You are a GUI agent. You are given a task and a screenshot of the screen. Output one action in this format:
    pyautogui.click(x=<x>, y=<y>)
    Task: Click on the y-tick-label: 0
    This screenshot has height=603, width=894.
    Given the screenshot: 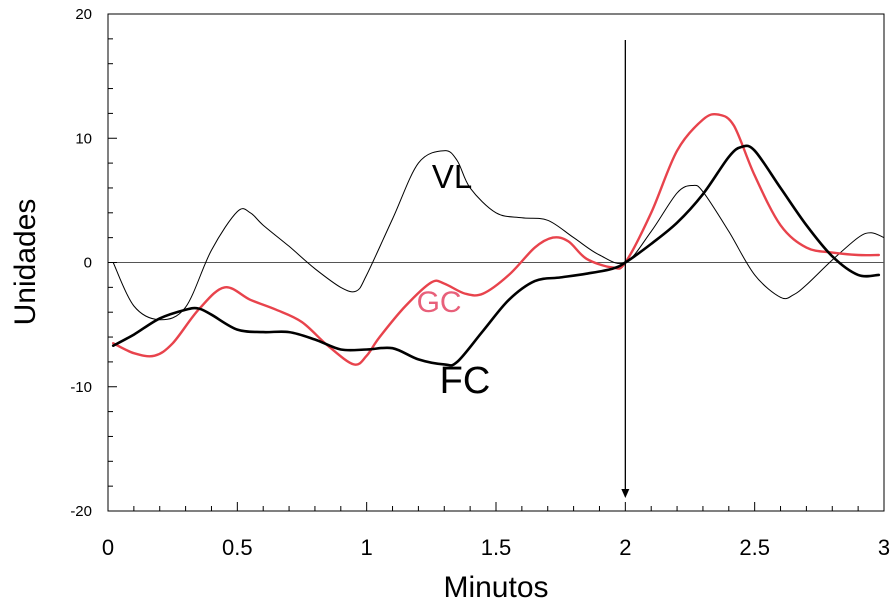 What is the action you would take?
    pyautogui.click(x=88, y=263)
    